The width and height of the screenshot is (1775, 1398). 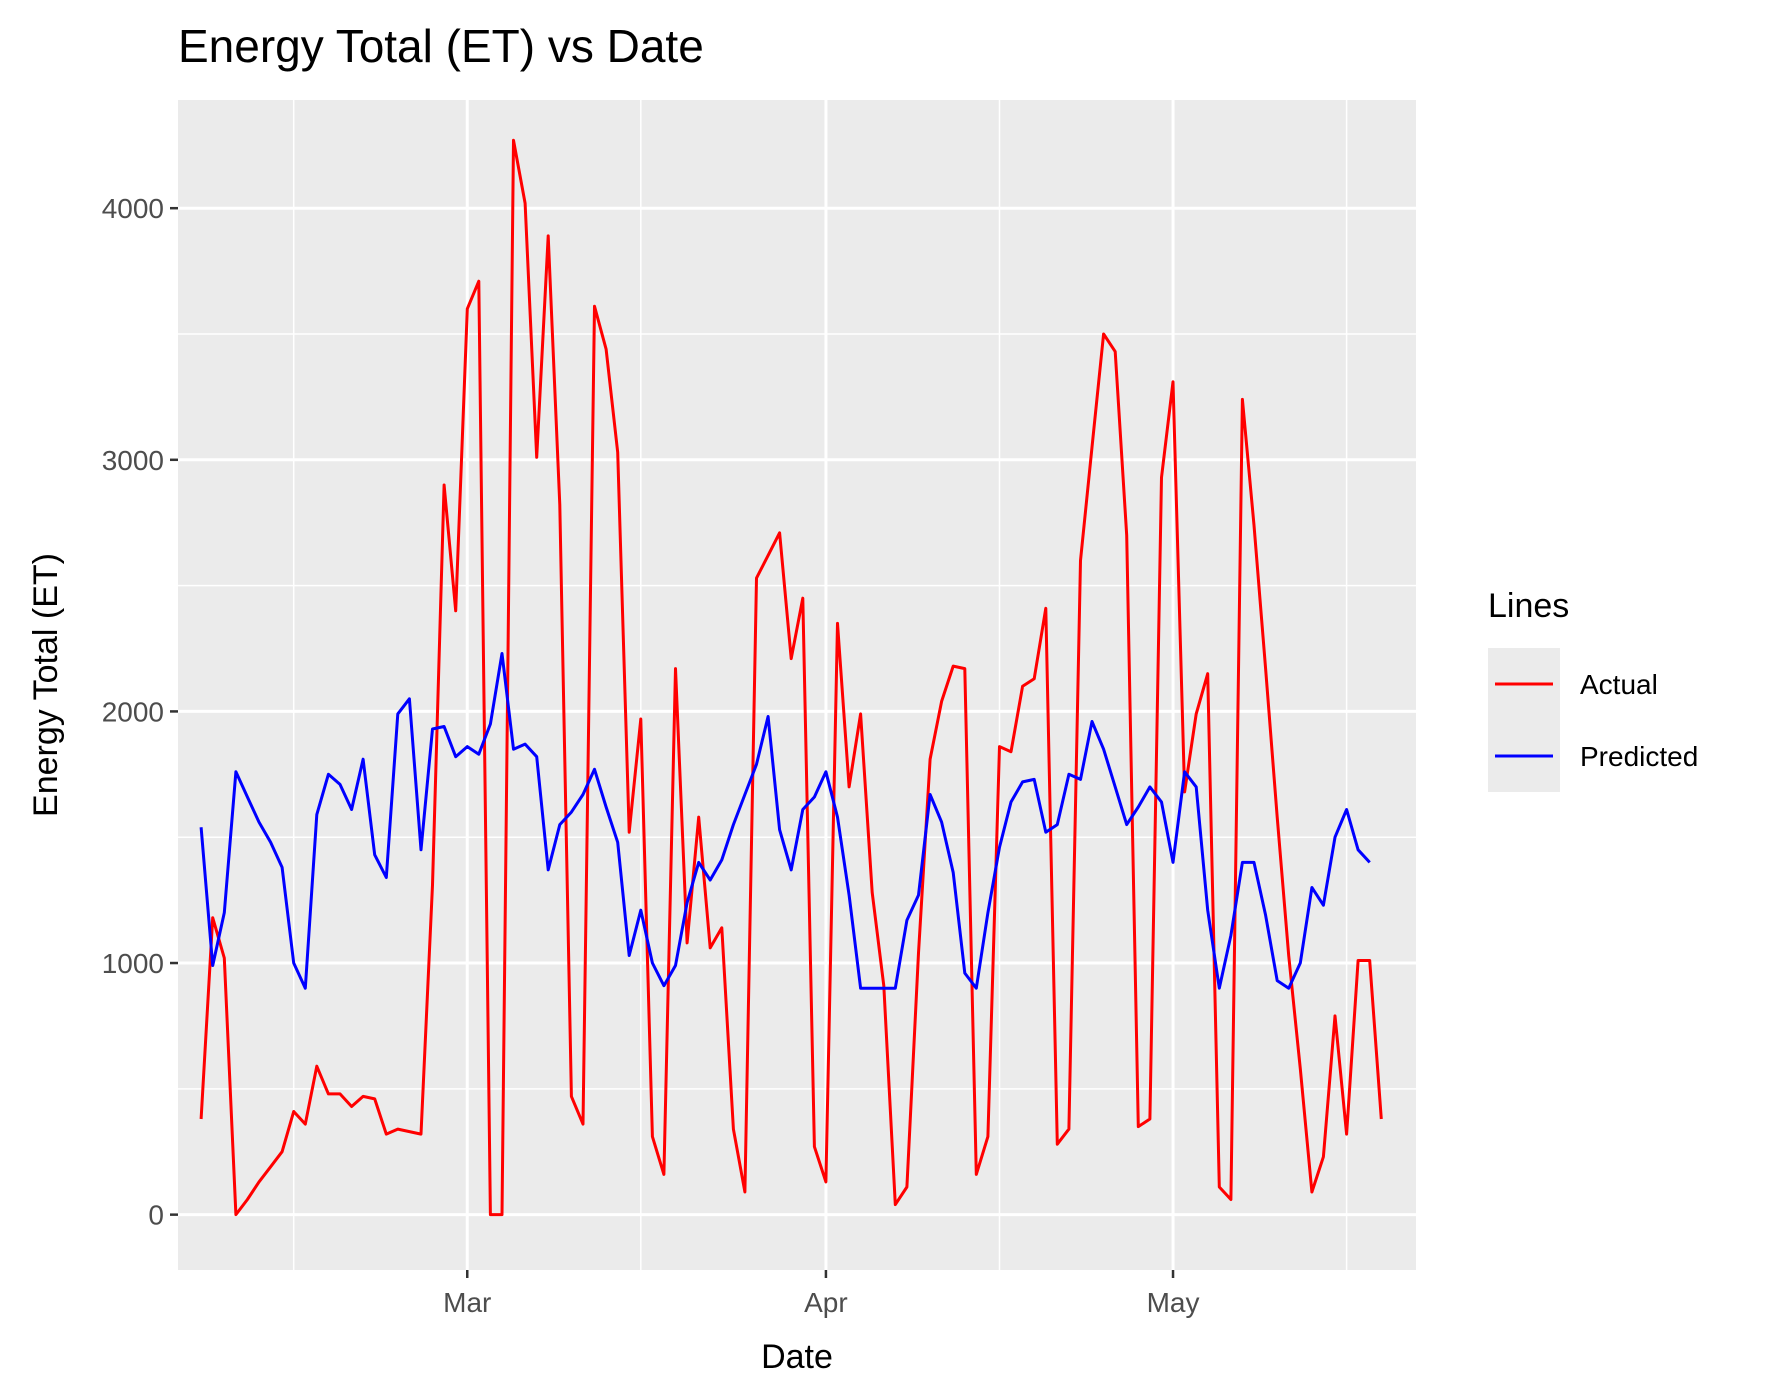 I want to click on x-tick-label: May, so click(x=1173, y=1302).